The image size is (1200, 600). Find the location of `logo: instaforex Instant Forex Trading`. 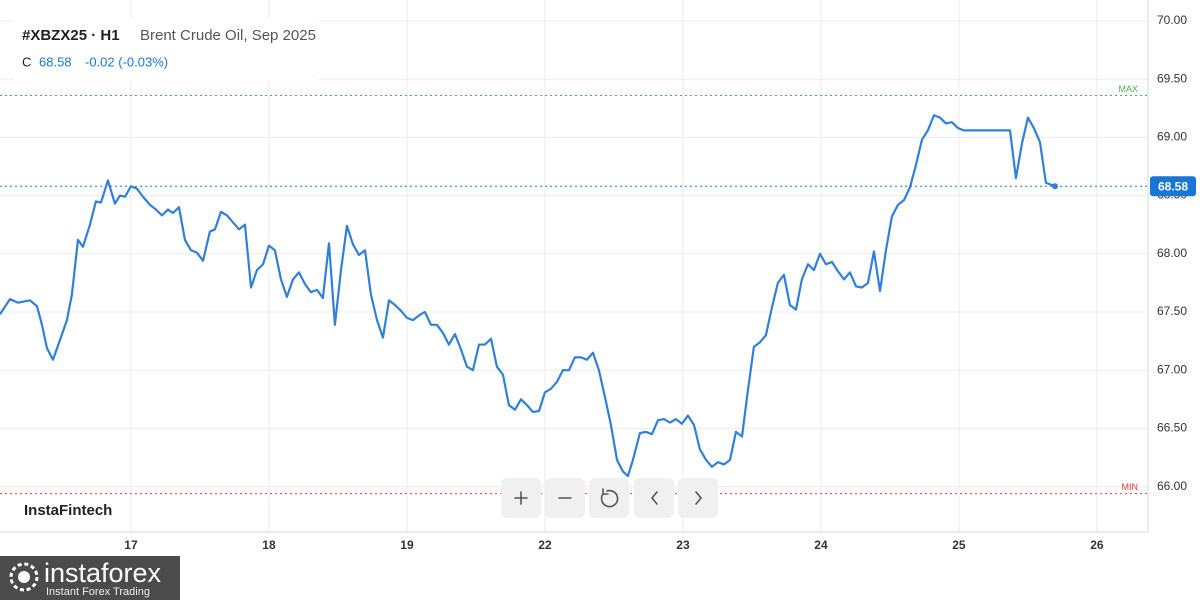

logo: instaforex Instant Forex Trading is located at coordinates (90, 578).